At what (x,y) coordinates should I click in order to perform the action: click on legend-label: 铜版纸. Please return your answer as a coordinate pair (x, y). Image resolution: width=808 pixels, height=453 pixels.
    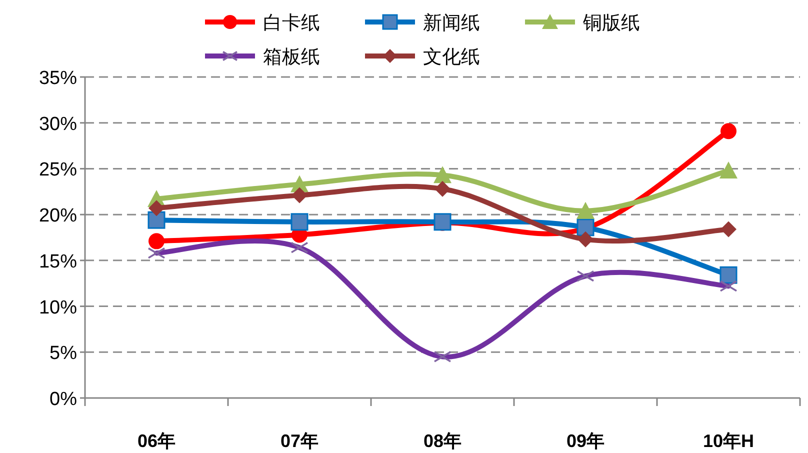
    Looking at the image, I should click on (611, 23).